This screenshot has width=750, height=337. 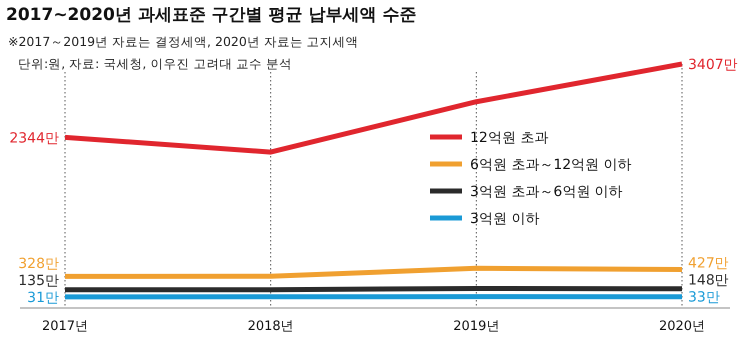 What do you see at coordinates (65, 326) in the screenshot?
I see `x-tick-label: 2017년` at bounding box center [65, 326].